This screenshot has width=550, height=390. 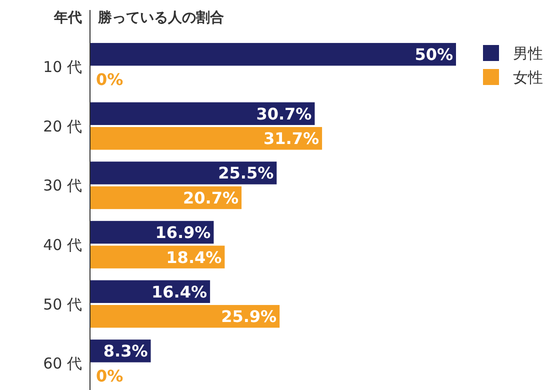 What do you see at coordinates (125, 351) in the screenshot?
I see `data-label: 8.3%` at bounding box center [125, 351].